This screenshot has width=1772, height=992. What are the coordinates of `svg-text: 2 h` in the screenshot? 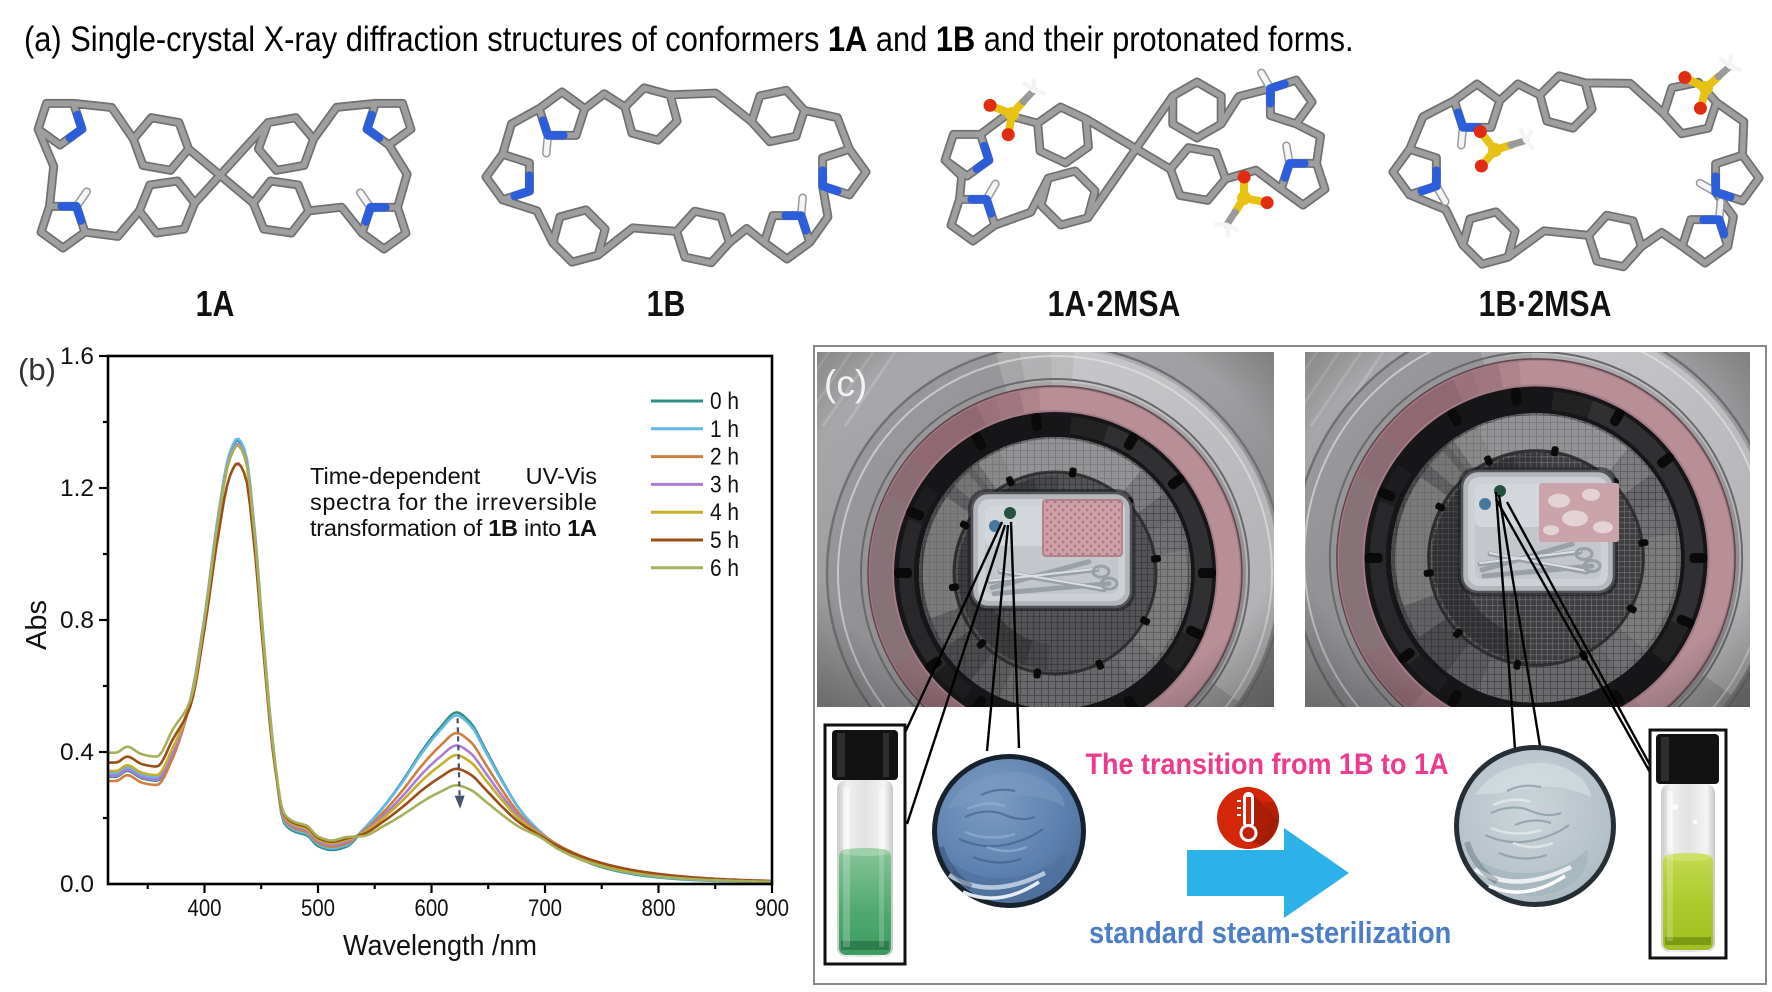 It's located at (724, 457).